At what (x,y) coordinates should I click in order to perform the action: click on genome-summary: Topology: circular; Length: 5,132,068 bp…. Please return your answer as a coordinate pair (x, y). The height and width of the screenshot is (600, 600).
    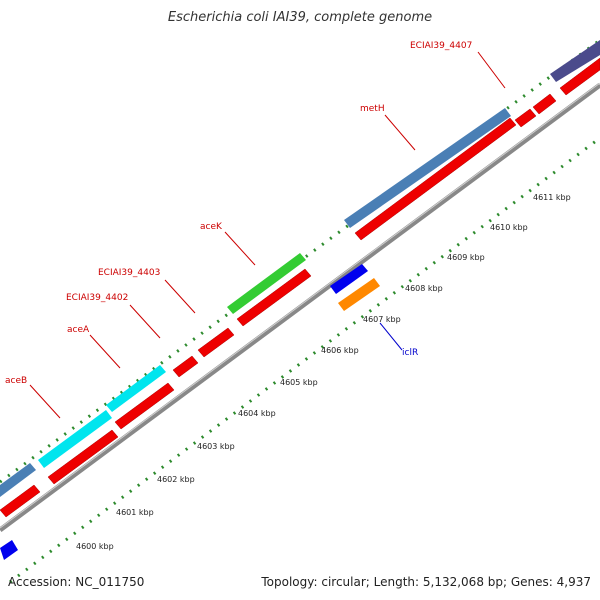
    Looking at the image, I should click on (426, 582).